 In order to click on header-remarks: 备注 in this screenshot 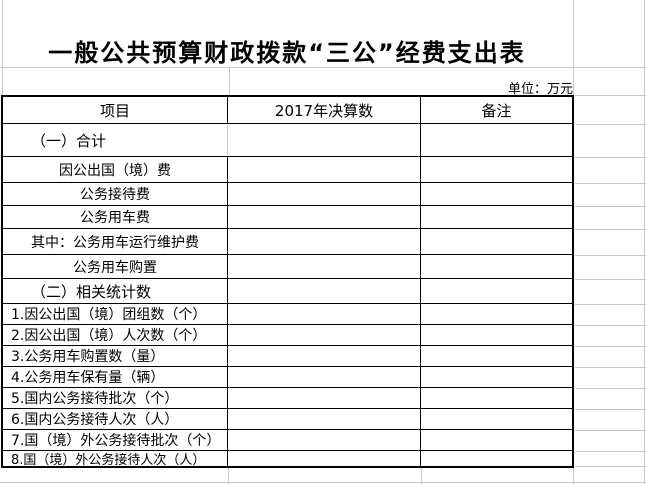, I will do `click(496, 110)`.